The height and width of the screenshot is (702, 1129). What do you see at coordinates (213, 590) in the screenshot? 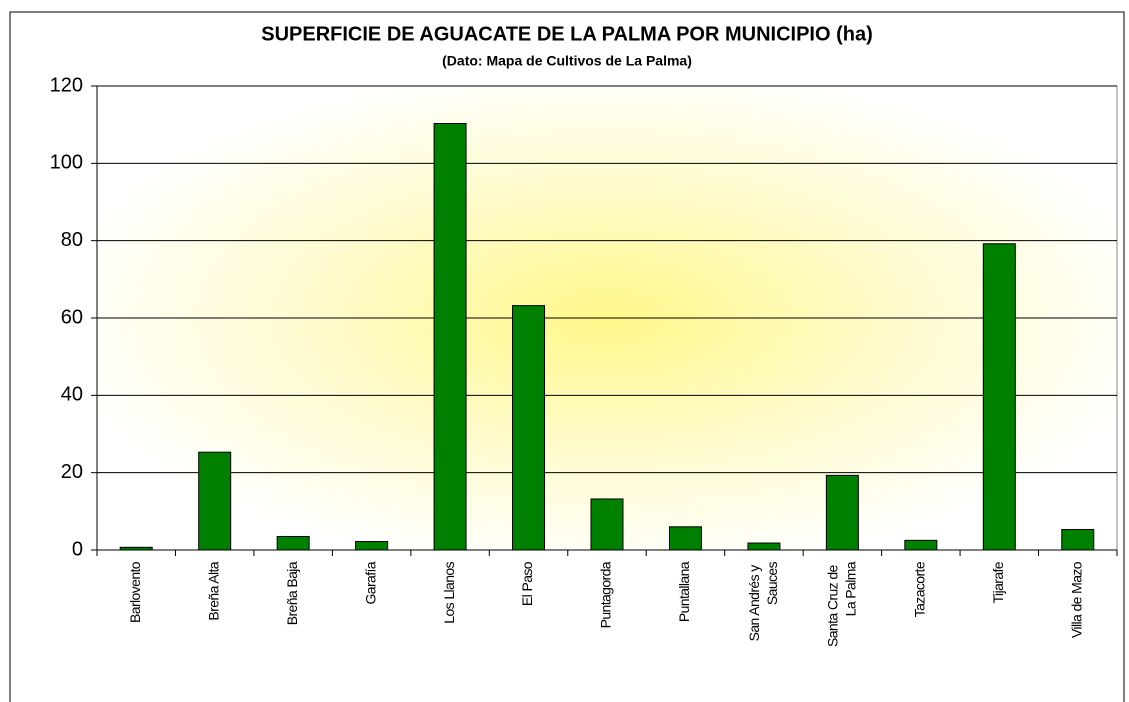
I see `x-tick-label: Breña Alta` at bounding box center [213, 590].